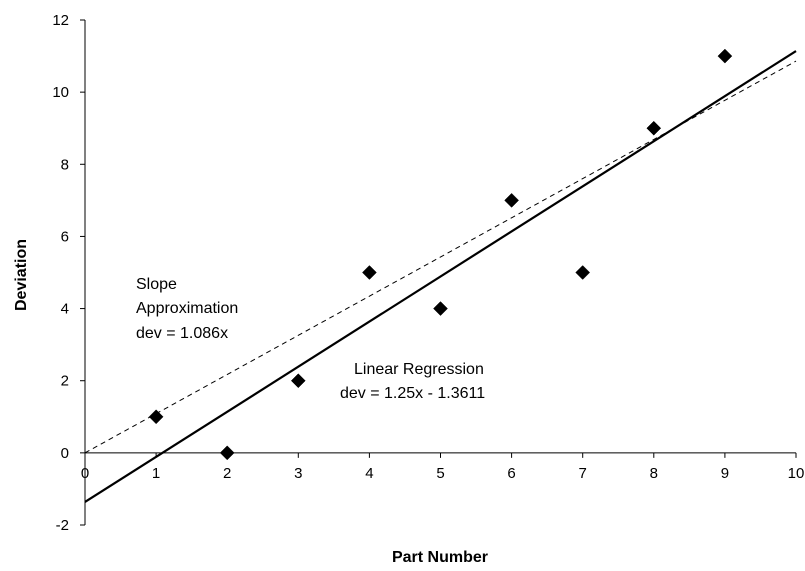 The width and height of the screenshot is (805, 571). Describe the element at coordinates (65, 453) in the screenshot. I see `y-tick-label: 0` at that location.